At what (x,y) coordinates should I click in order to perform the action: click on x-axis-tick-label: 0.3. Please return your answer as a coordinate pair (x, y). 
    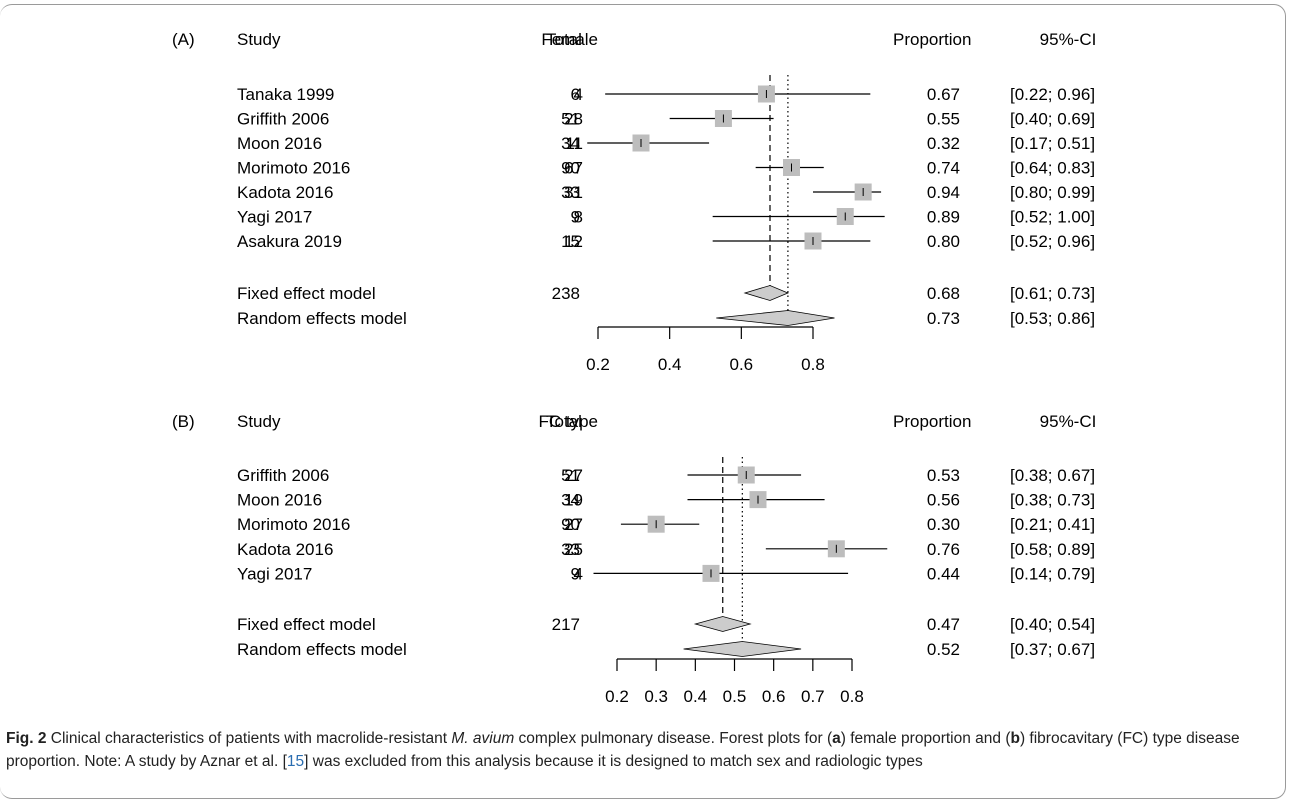
    Looking at the image, I should click on (656, 696).